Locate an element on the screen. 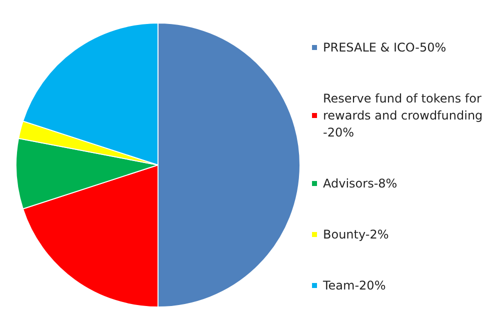 The image size is (484, 330). legend-label: Advisors-8% is located at coordinates (360, 183).